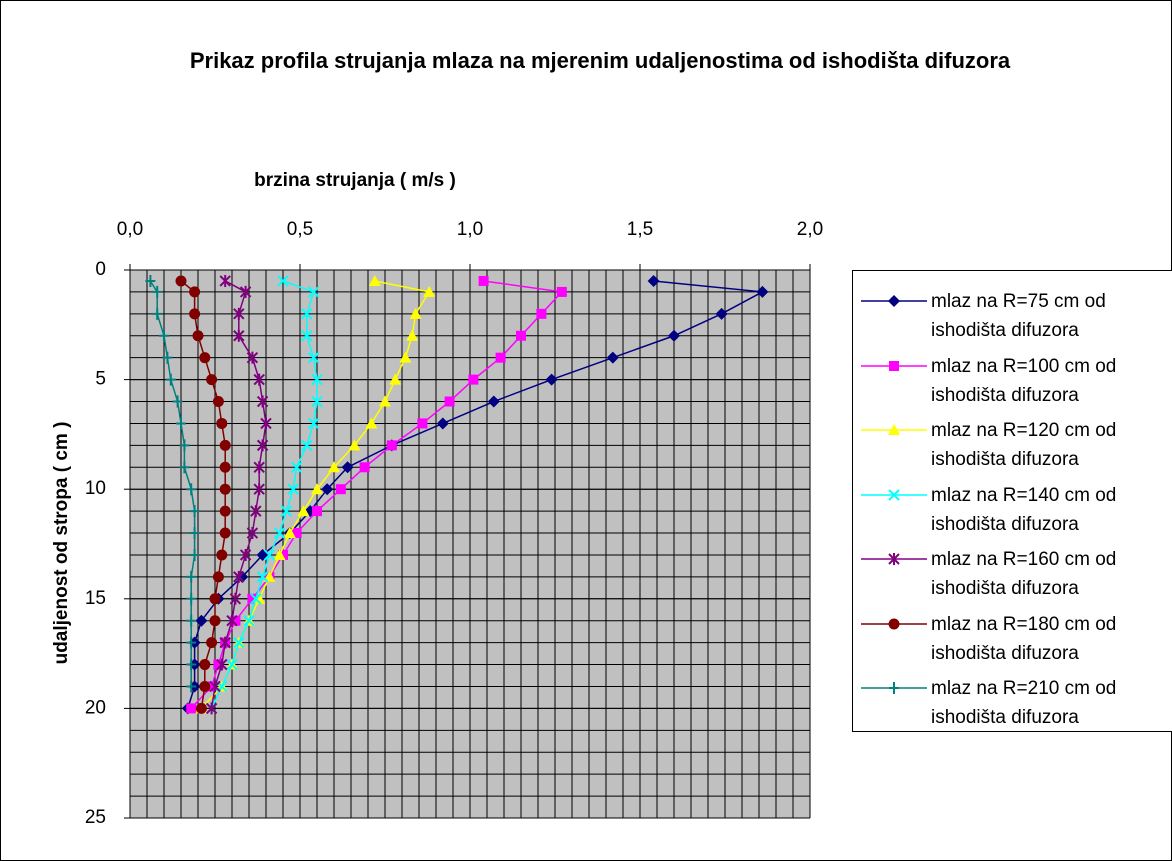 This screenshot has height=861, width=1172. Describe the element at coordinates (470, 229) in the screenshot. I see `x-tick-label: 1,0` at that location.